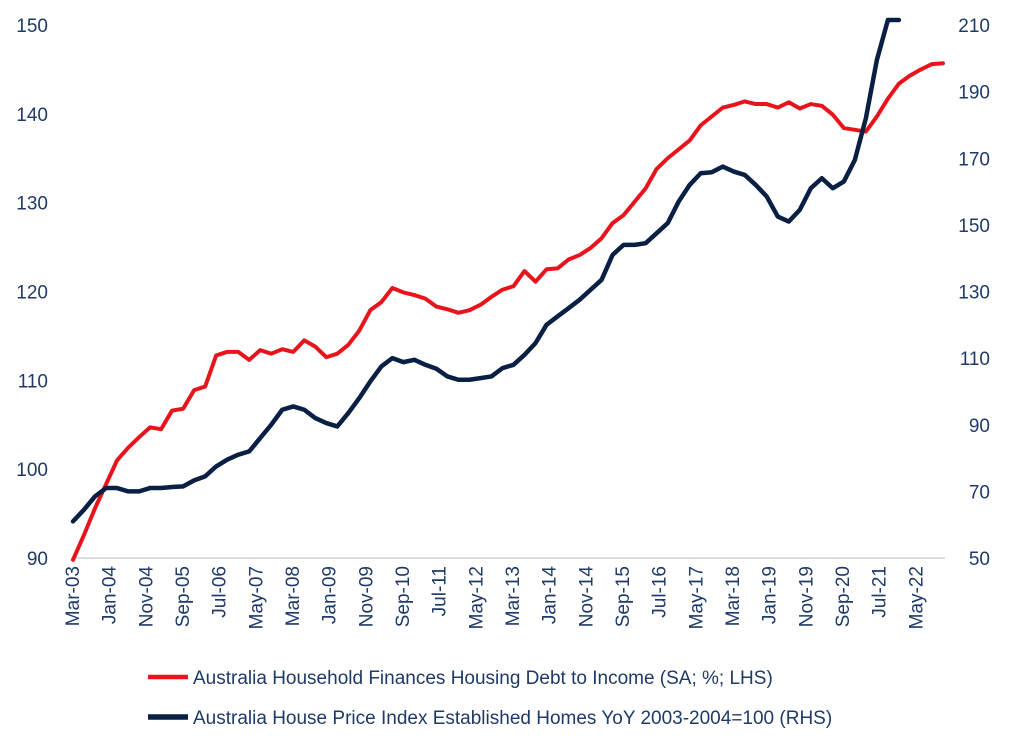  What do you see at coordinates (37, 559) in the screenshot?
I see `left-axis-tick-label: 90` at bounding box center [37, 559].